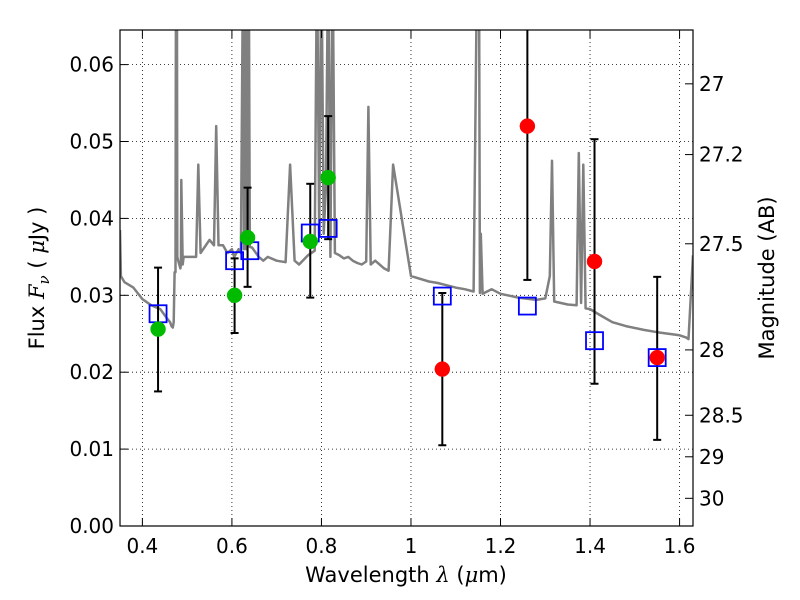 The width and height of the screenshot is (800, 600). What do you see at coordinates (721, 155) in the screenshot?
I see `right-tick-label: 27.2` at bounding box center [721, 155].